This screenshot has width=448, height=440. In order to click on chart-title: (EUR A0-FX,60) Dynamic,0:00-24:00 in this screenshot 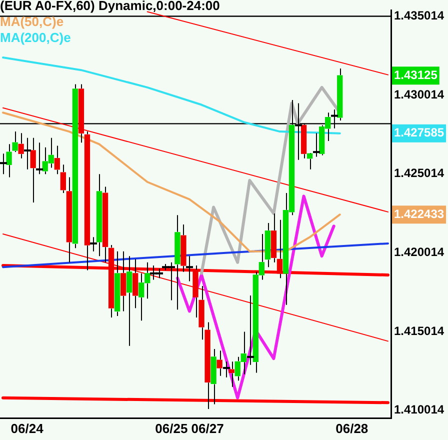, I will do `click(110, 7)`.